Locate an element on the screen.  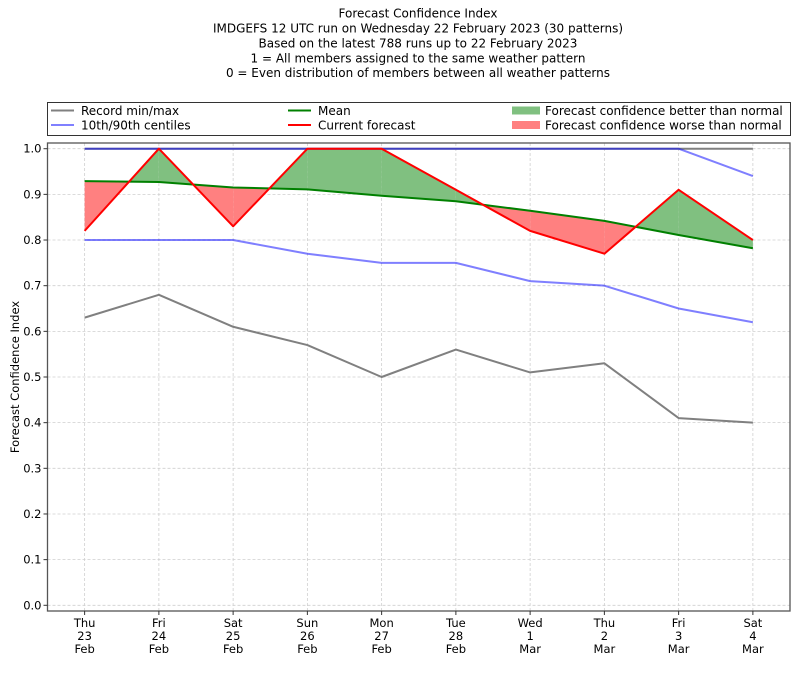
legend-label-centiles: 10th/90th centiles is located at coordinates (136, 126).